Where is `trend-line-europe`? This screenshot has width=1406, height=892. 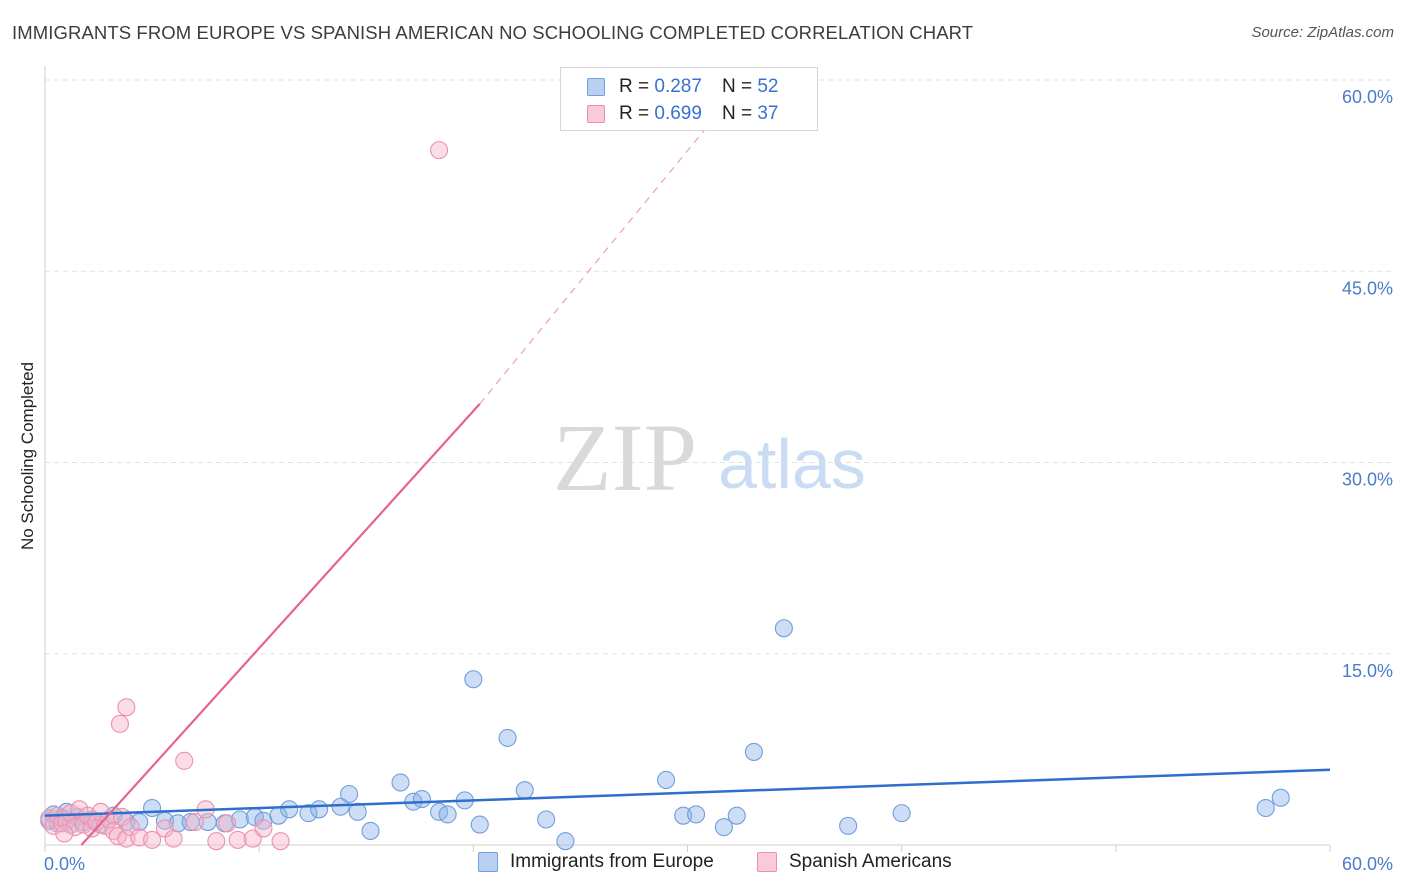
trend-line-europe is located at coordinates (687, 792).